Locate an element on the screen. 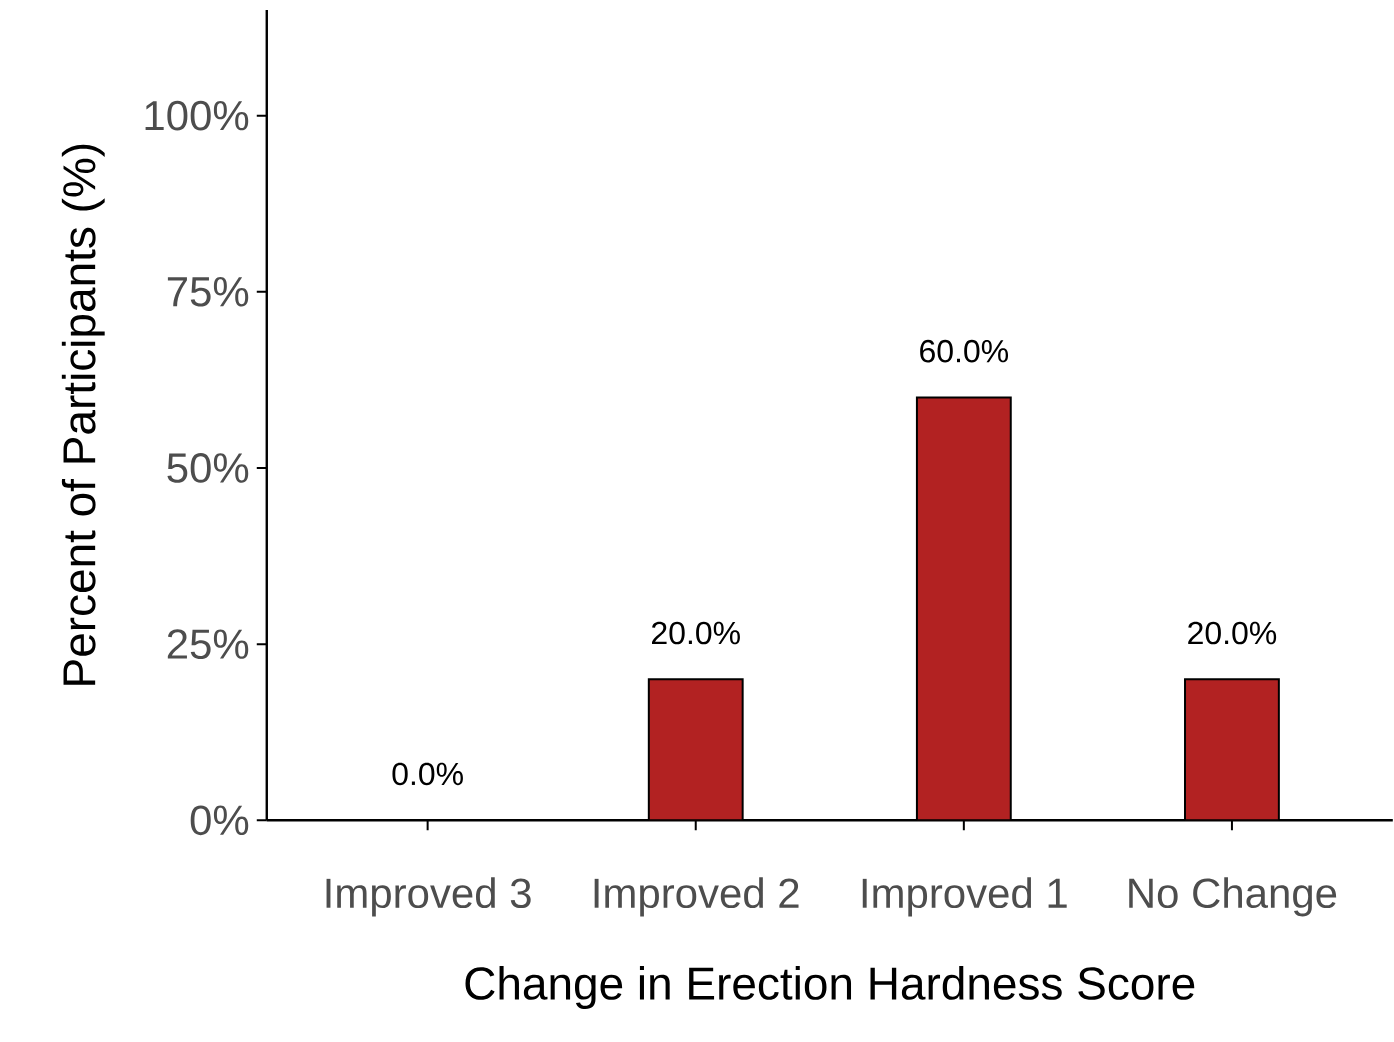 This screenshot has height=1042, width=1394. data-label: 0.0% is located at coordinates (427, 774).